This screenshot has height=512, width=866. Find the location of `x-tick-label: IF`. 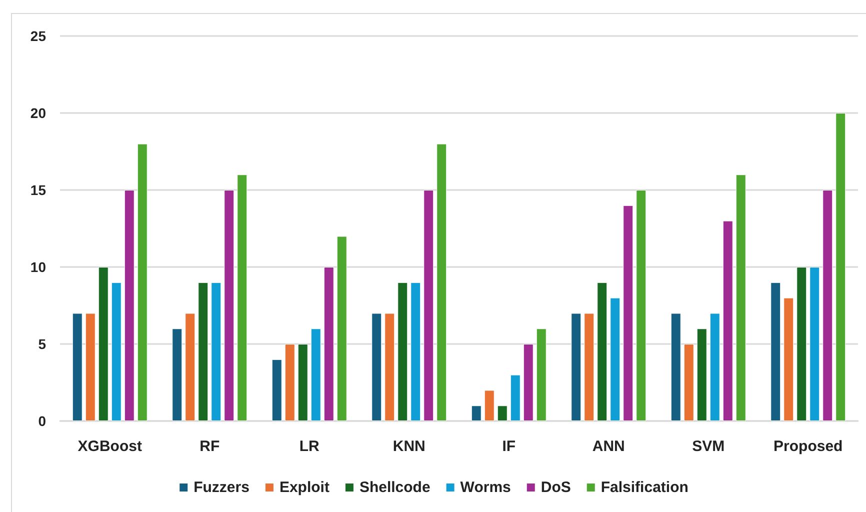

x-tick-label: IF is located at coordinates (509, 446).